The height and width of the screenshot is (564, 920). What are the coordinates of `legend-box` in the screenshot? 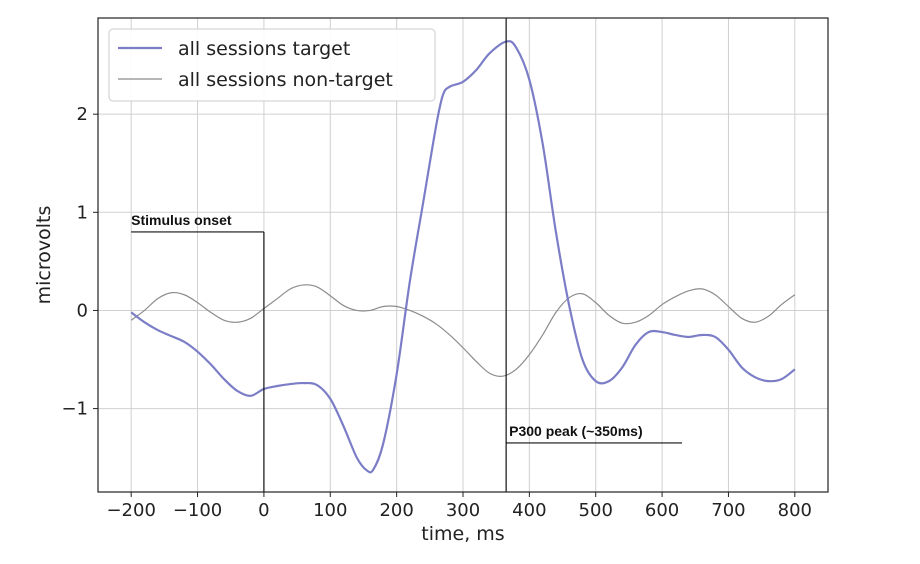 It's located at (272, 65).